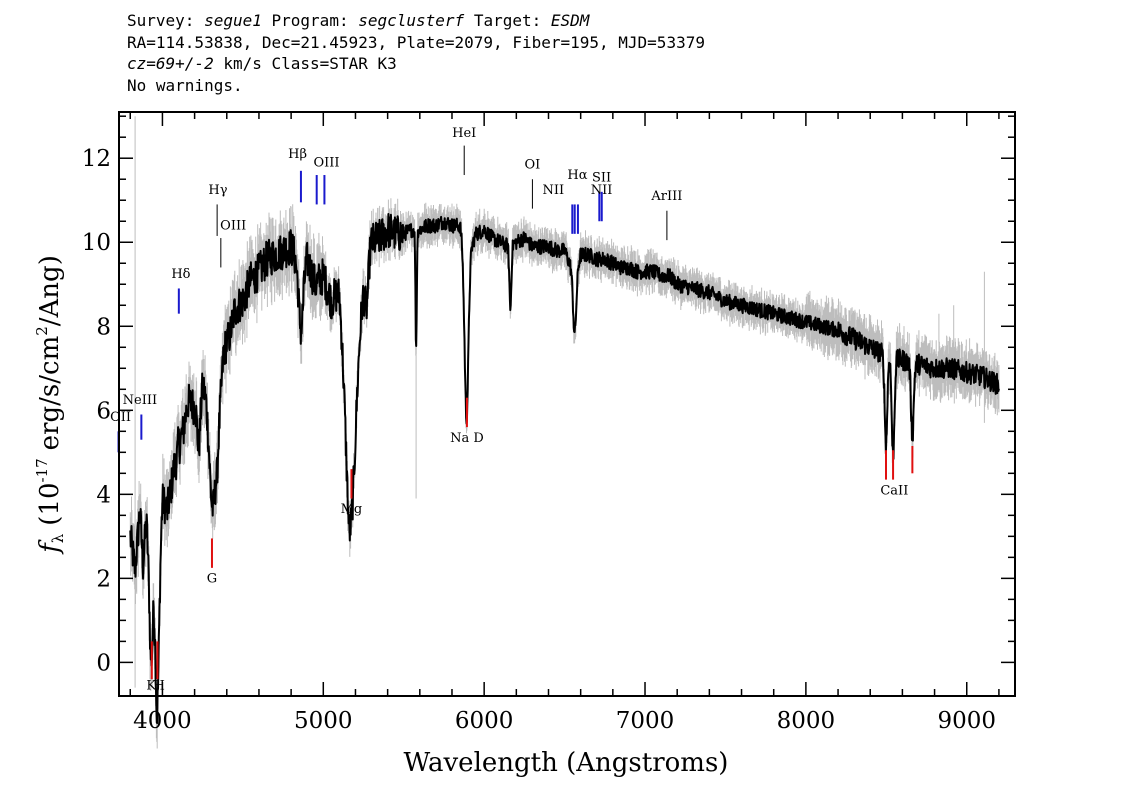  Describe the element at coordinates (533, 165) in the screenshot. I see `line-label-oi: OI` at that location.